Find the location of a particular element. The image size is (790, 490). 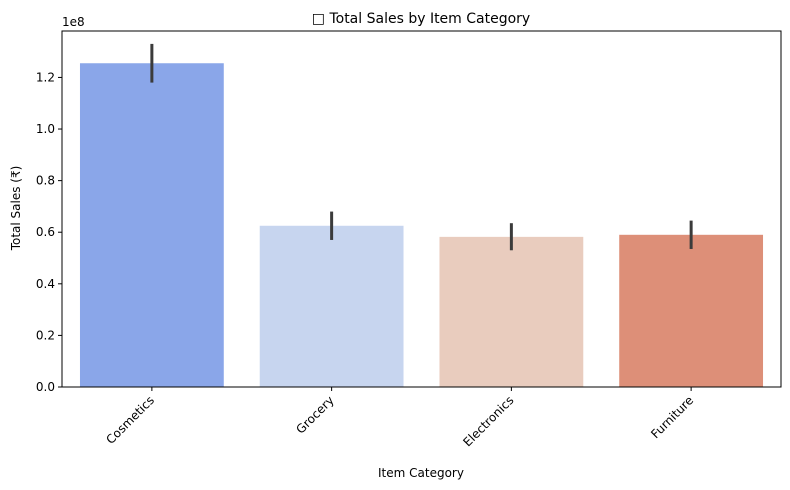

y-tick-label: 1.0 is located at coordinates (45, 129).